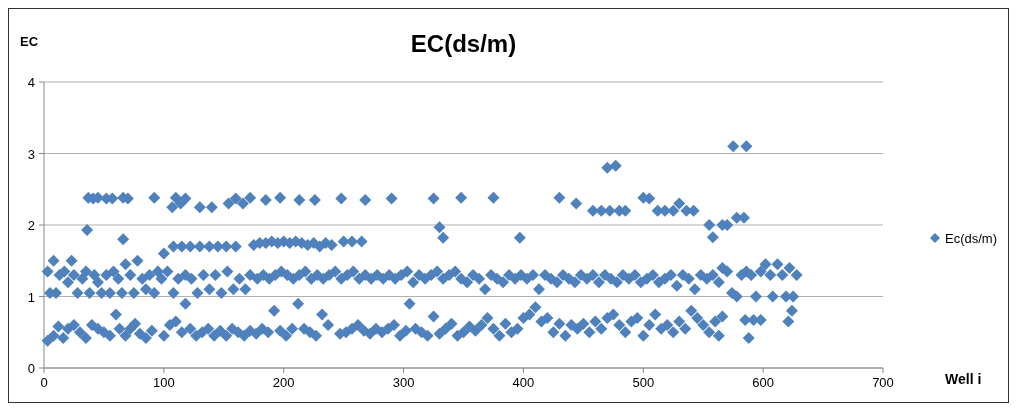 Image resolution: width=1017 pixels, height=411 pixels. I want to click on chart-title: EC(ds/m), so click(463, 43).